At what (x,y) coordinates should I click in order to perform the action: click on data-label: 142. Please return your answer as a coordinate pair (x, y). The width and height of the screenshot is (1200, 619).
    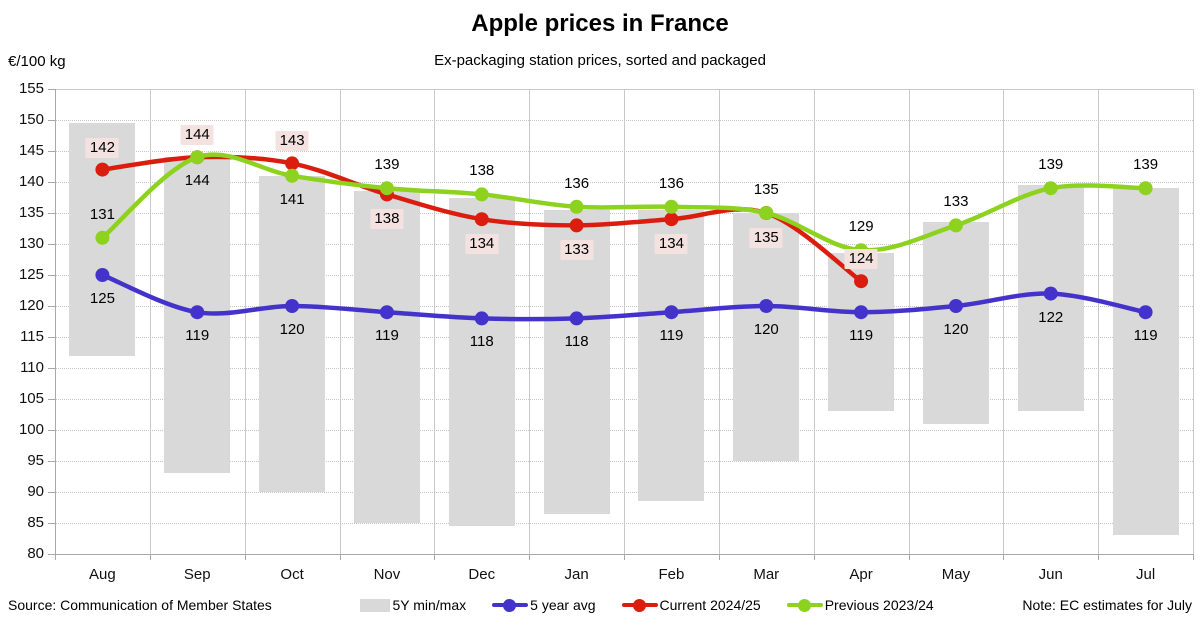
    Looking at the image, I should click on (102, 147).